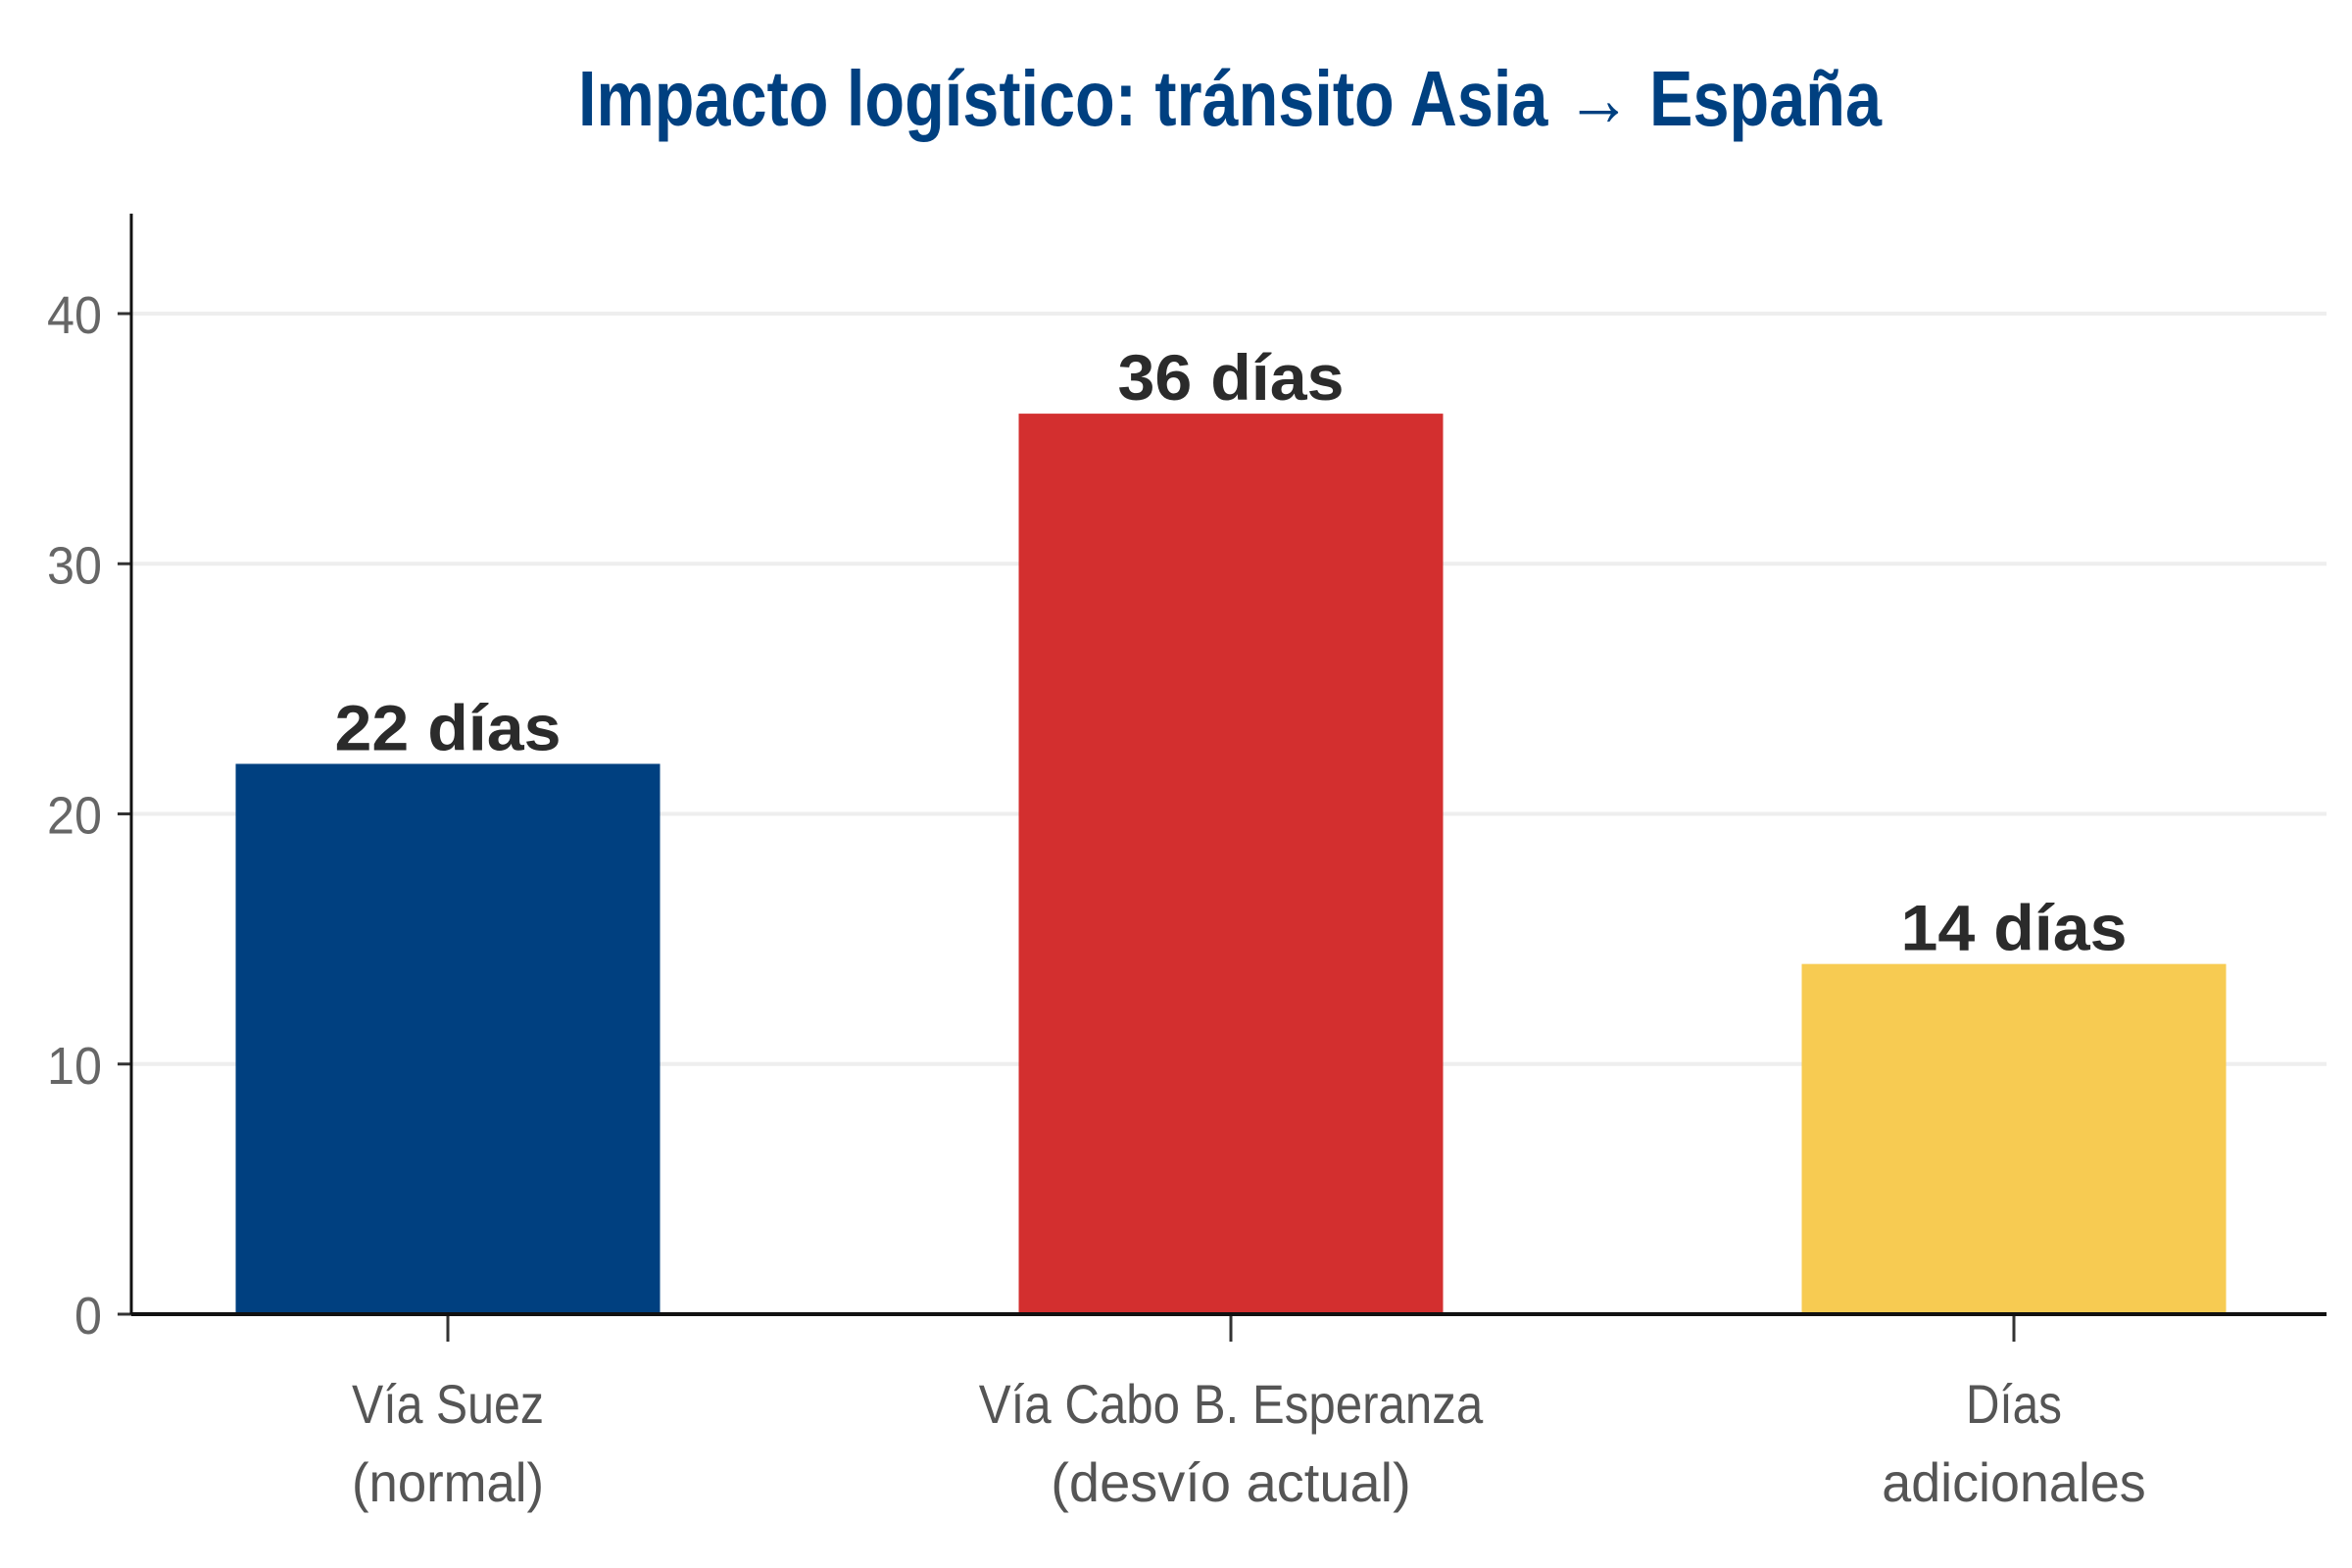  I want to click on x-tick-label: Vía Cabo B. Esperanza, so click(1231, 1404).